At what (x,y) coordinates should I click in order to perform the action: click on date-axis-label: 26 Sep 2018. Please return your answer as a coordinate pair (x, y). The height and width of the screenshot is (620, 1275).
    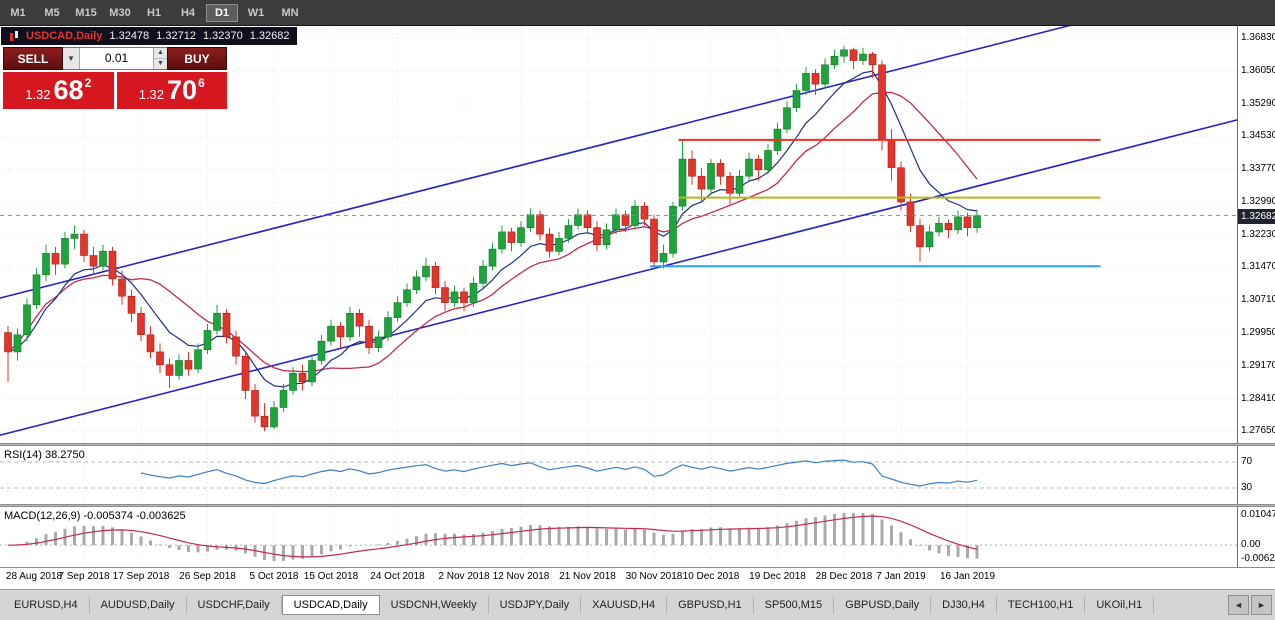
    Looking at the image, I should click on (207, 576).